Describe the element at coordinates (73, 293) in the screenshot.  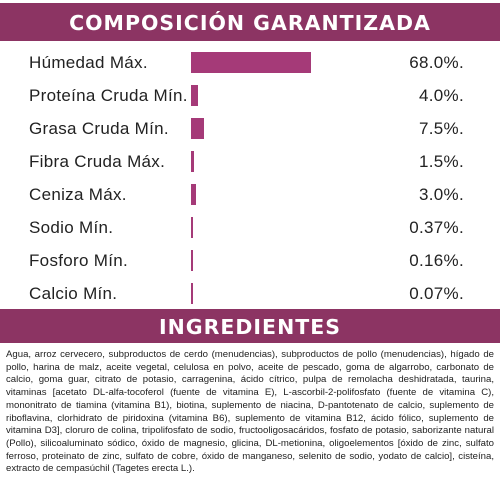
I see `composition-row-label: Calcio Mín.` at that location.